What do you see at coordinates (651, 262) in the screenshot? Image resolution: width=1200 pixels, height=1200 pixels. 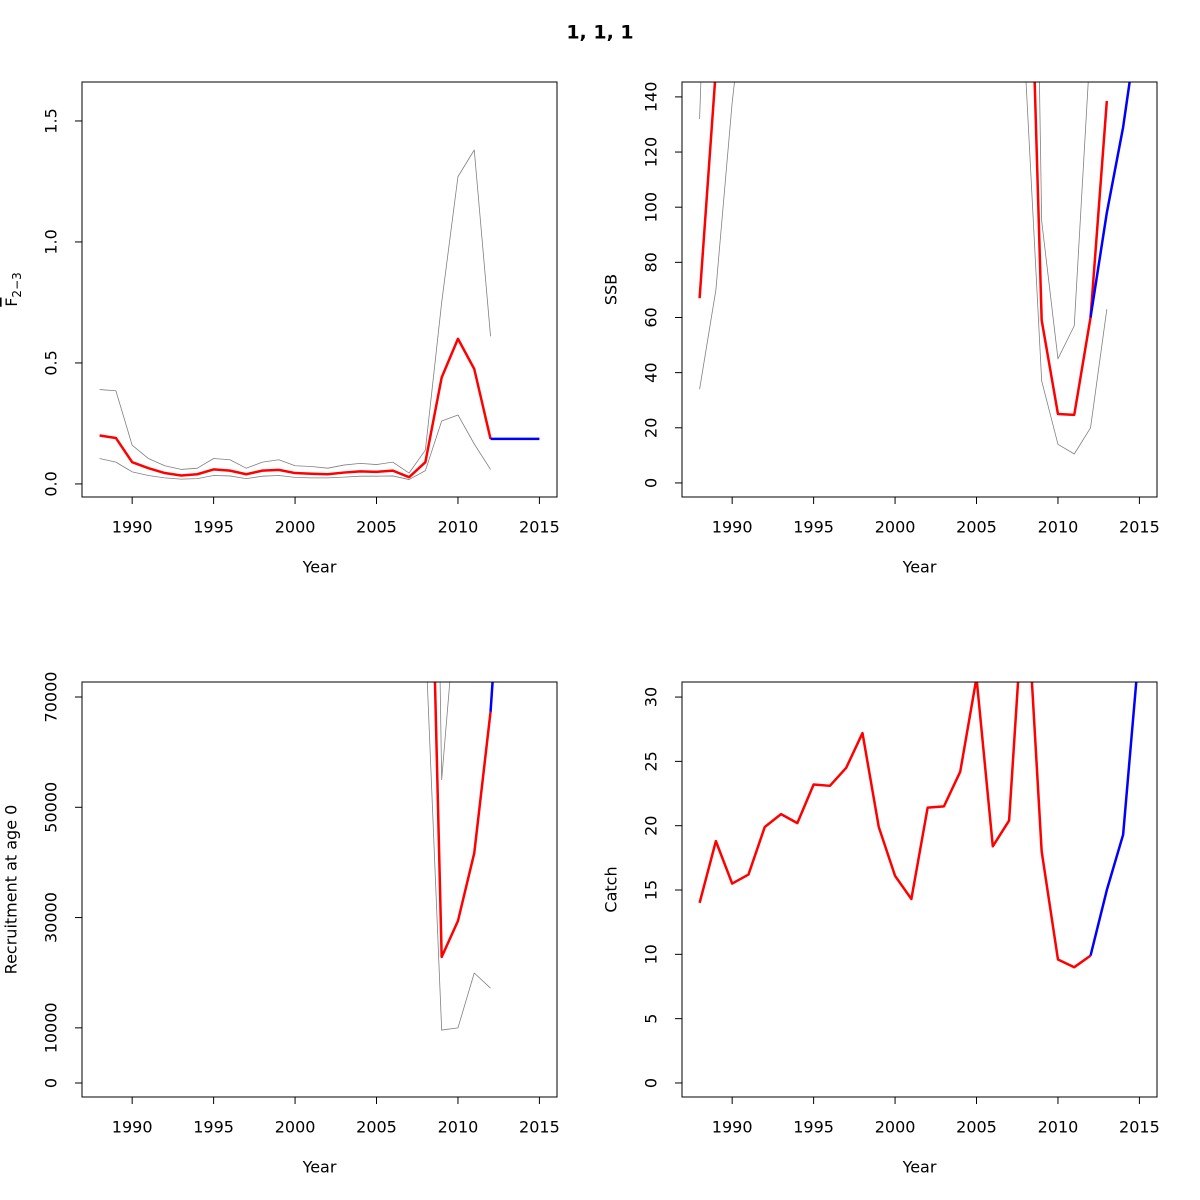 I see `y-tick-label: 80` at bounding box center [651, 262].